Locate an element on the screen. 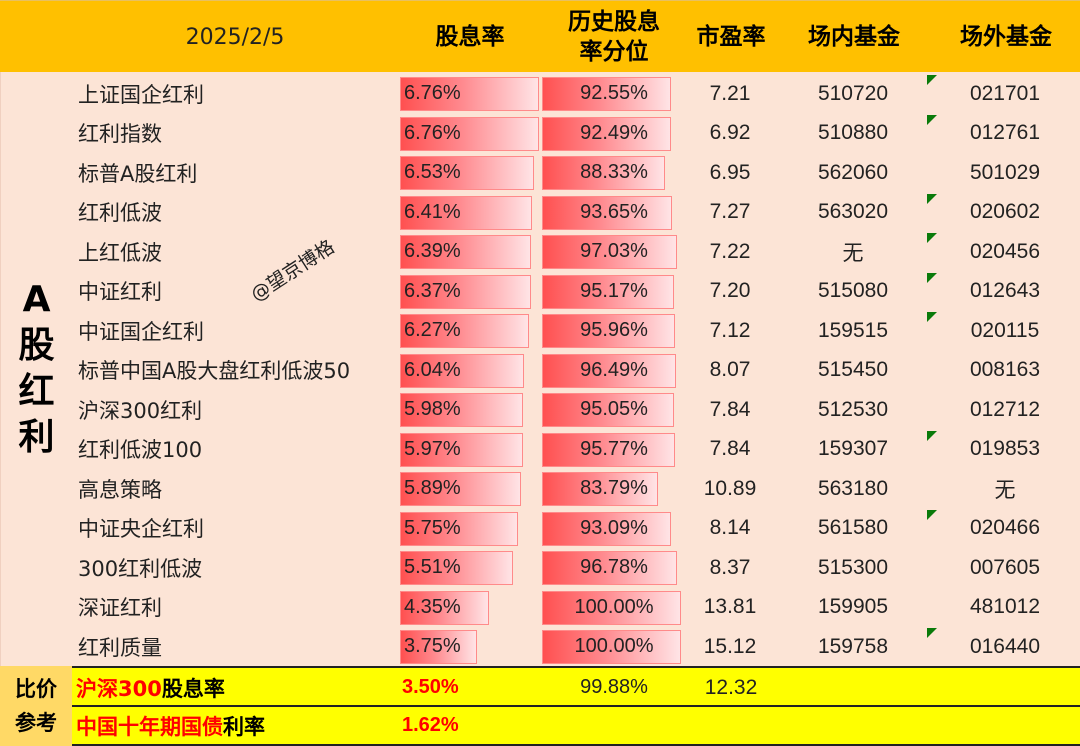  onsite-fund-code: 563020 is located at coordinates (853, 212).